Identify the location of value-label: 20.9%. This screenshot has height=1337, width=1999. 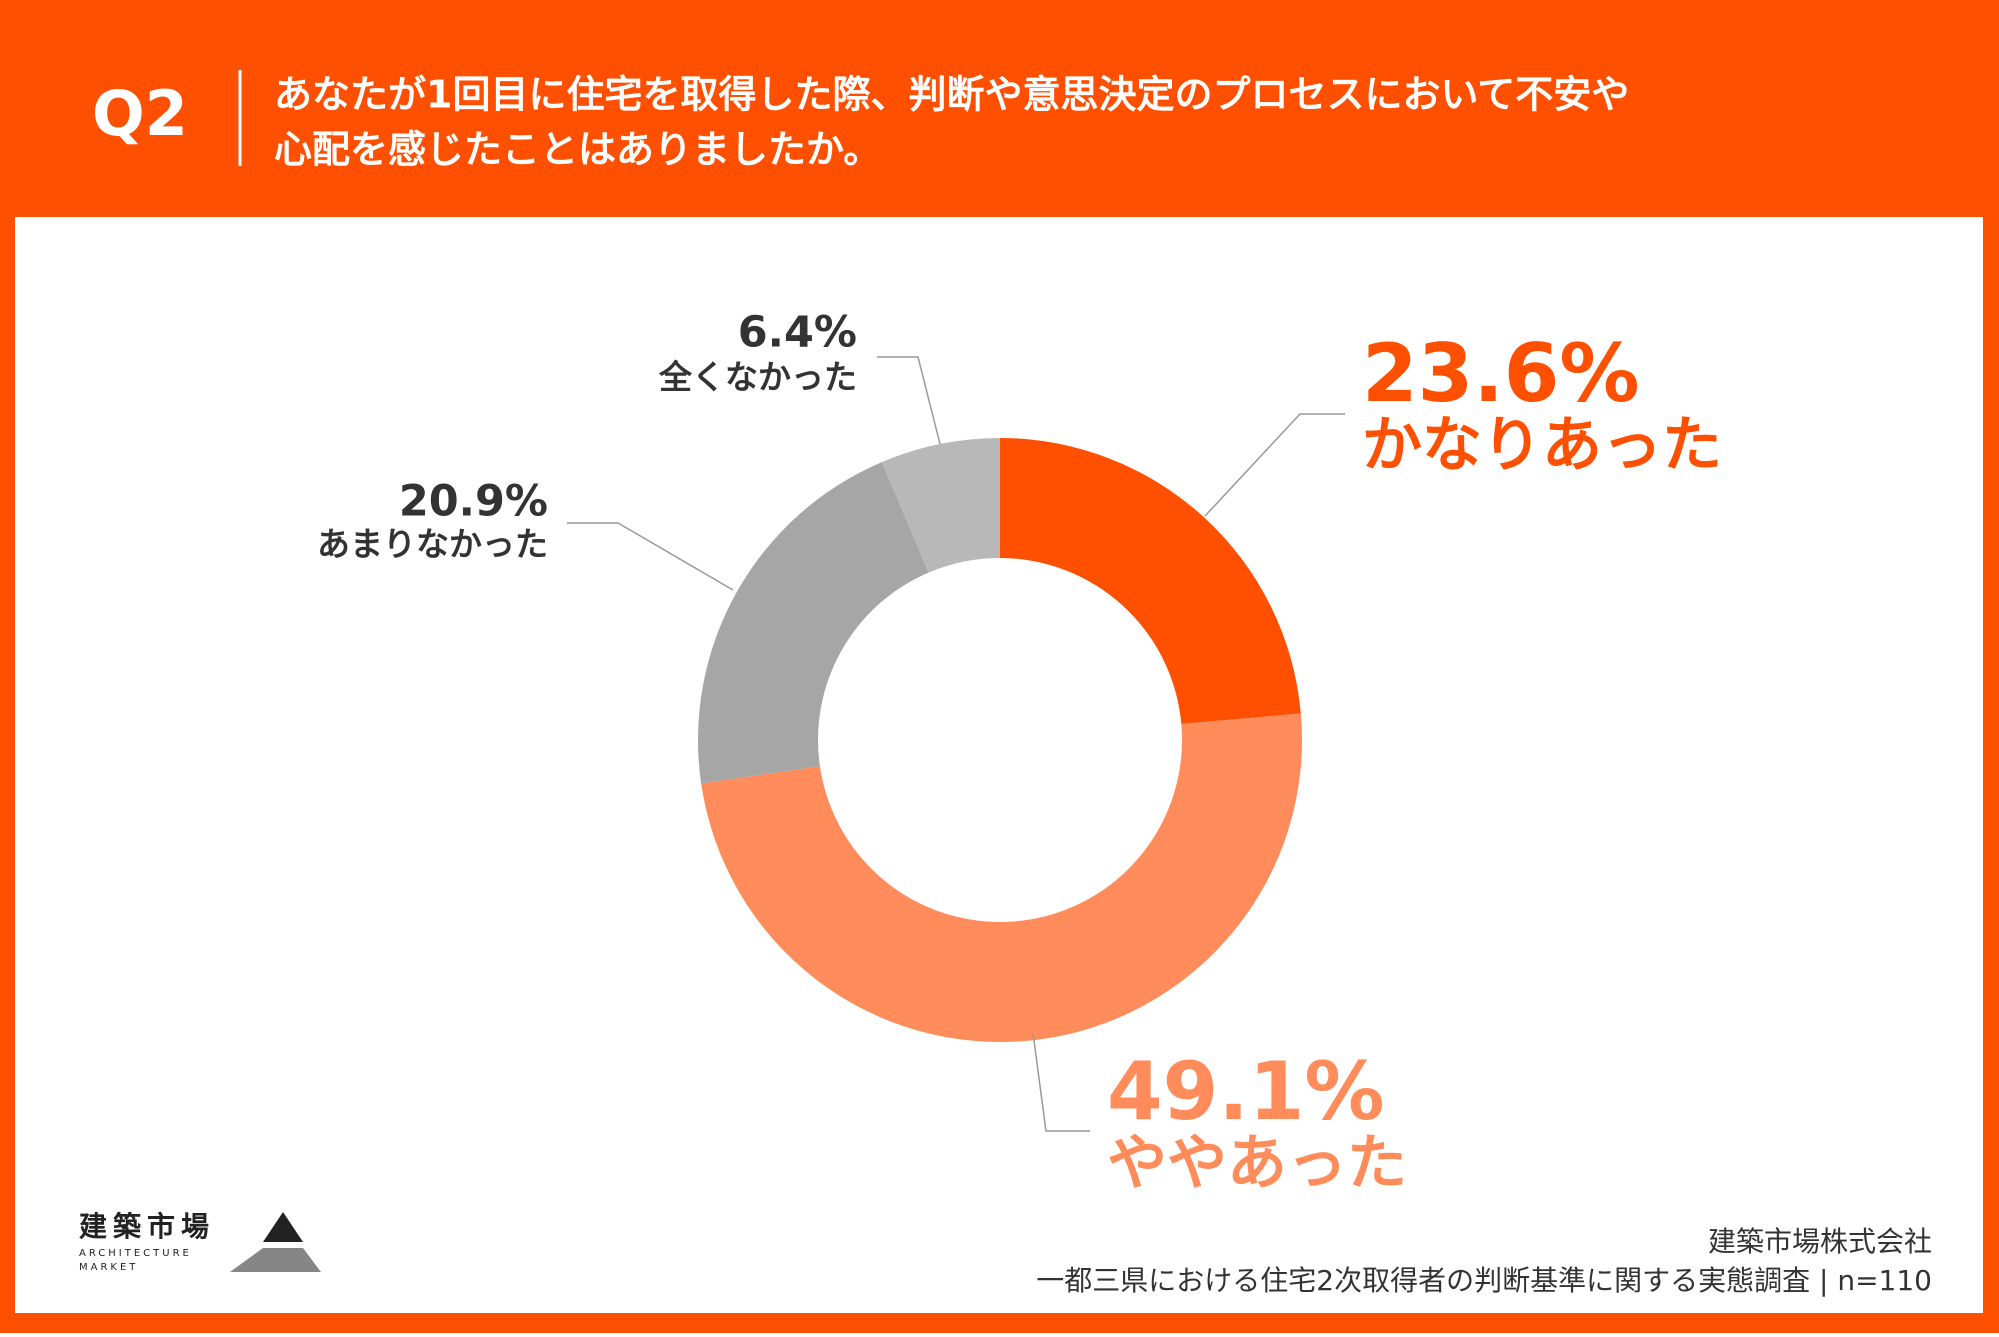
(473, 502).